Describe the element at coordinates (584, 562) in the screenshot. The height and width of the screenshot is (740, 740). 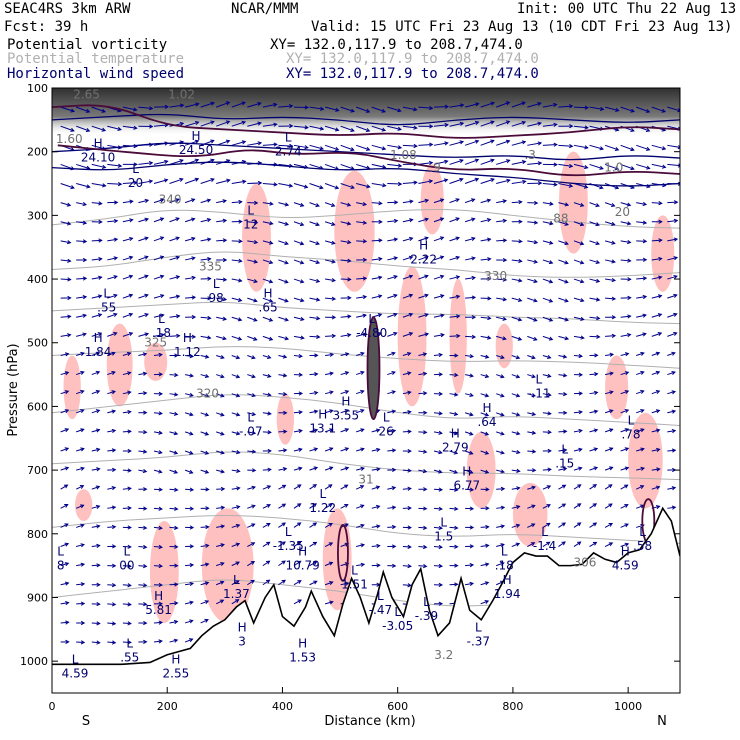
I see `contour-value-label: 306` at that location.